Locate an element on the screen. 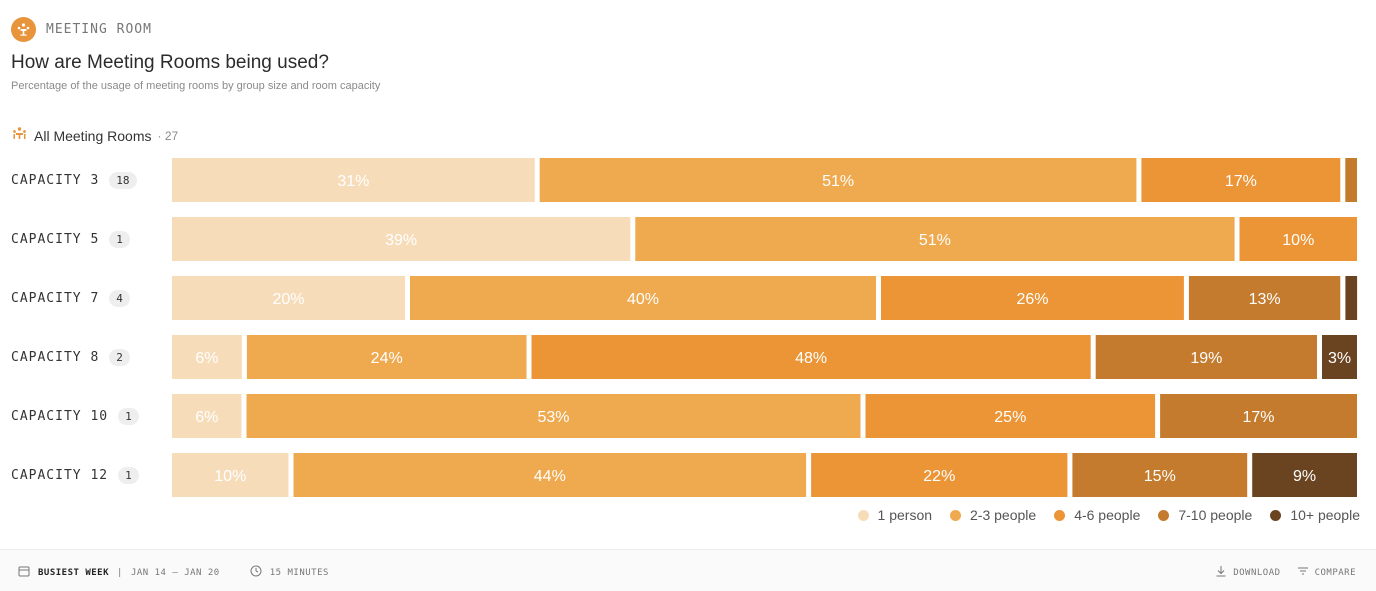 Image resolution: width=1376 pixels, height=591 pixels. capacity-label: CAPACITY 3 is located at coordinates (55, 180).